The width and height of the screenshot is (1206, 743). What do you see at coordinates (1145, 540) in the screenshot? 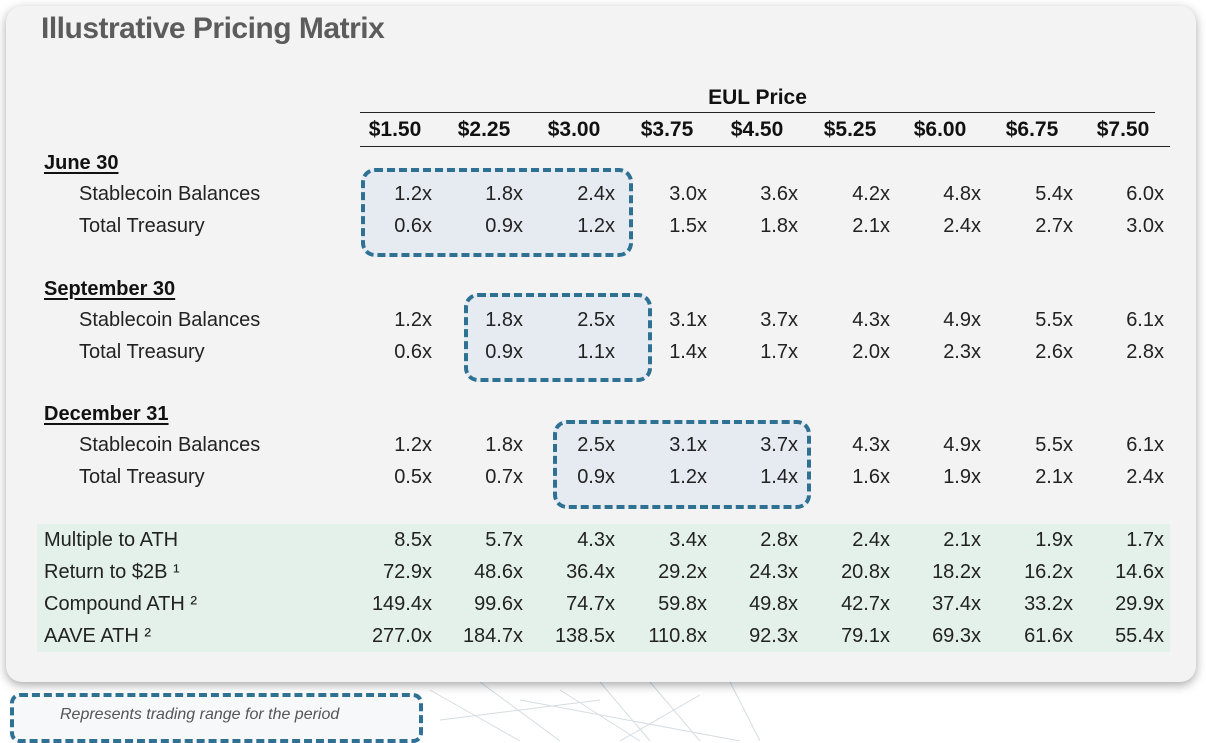
I see `summary-cell: 1.7x` at bounding box center [1145, 540].